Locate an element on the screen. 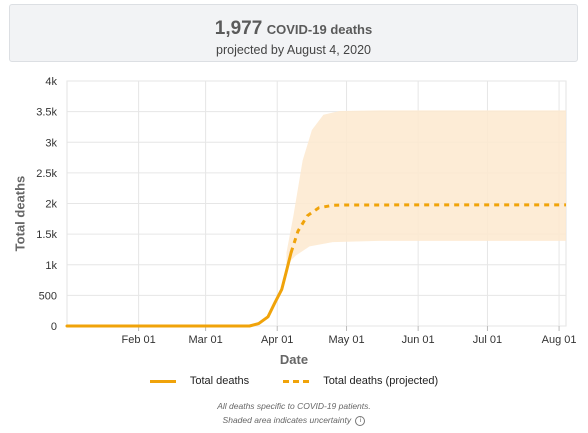 The image size is (588, 433). legend-item-projected: Total deaths (projected) is located at coordinates (360, 381).